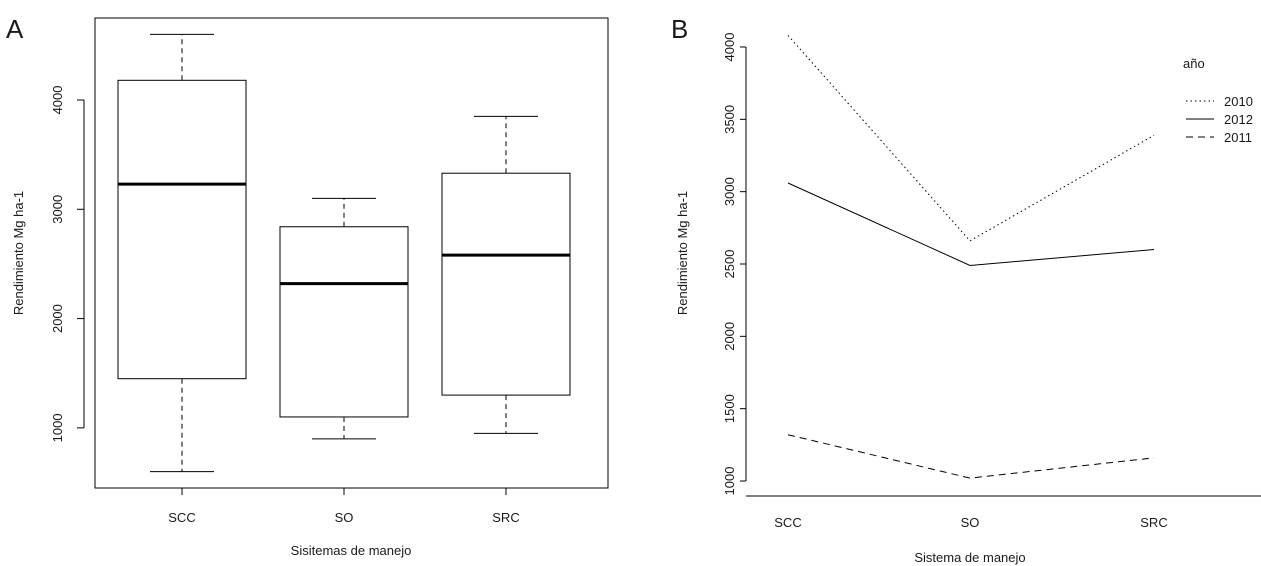  What do you see at coordinates (679, 29) in the screenshot?
I see `panel-label-b: B` at bounding box center [679, 29].